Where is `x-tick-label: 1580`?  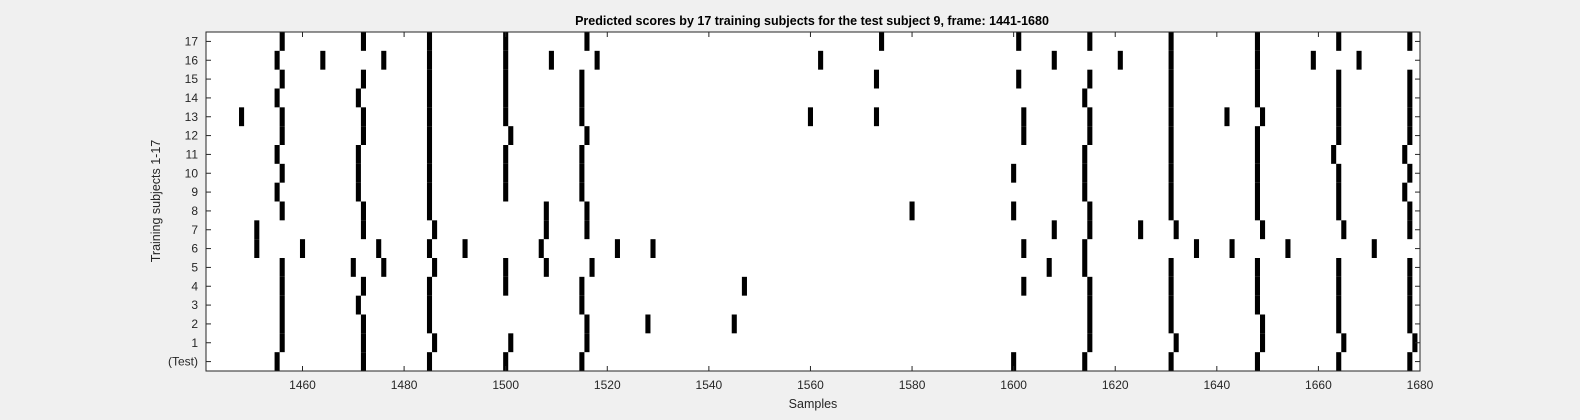 x-tick-label: 1580 is located at coordinates (912, 385).